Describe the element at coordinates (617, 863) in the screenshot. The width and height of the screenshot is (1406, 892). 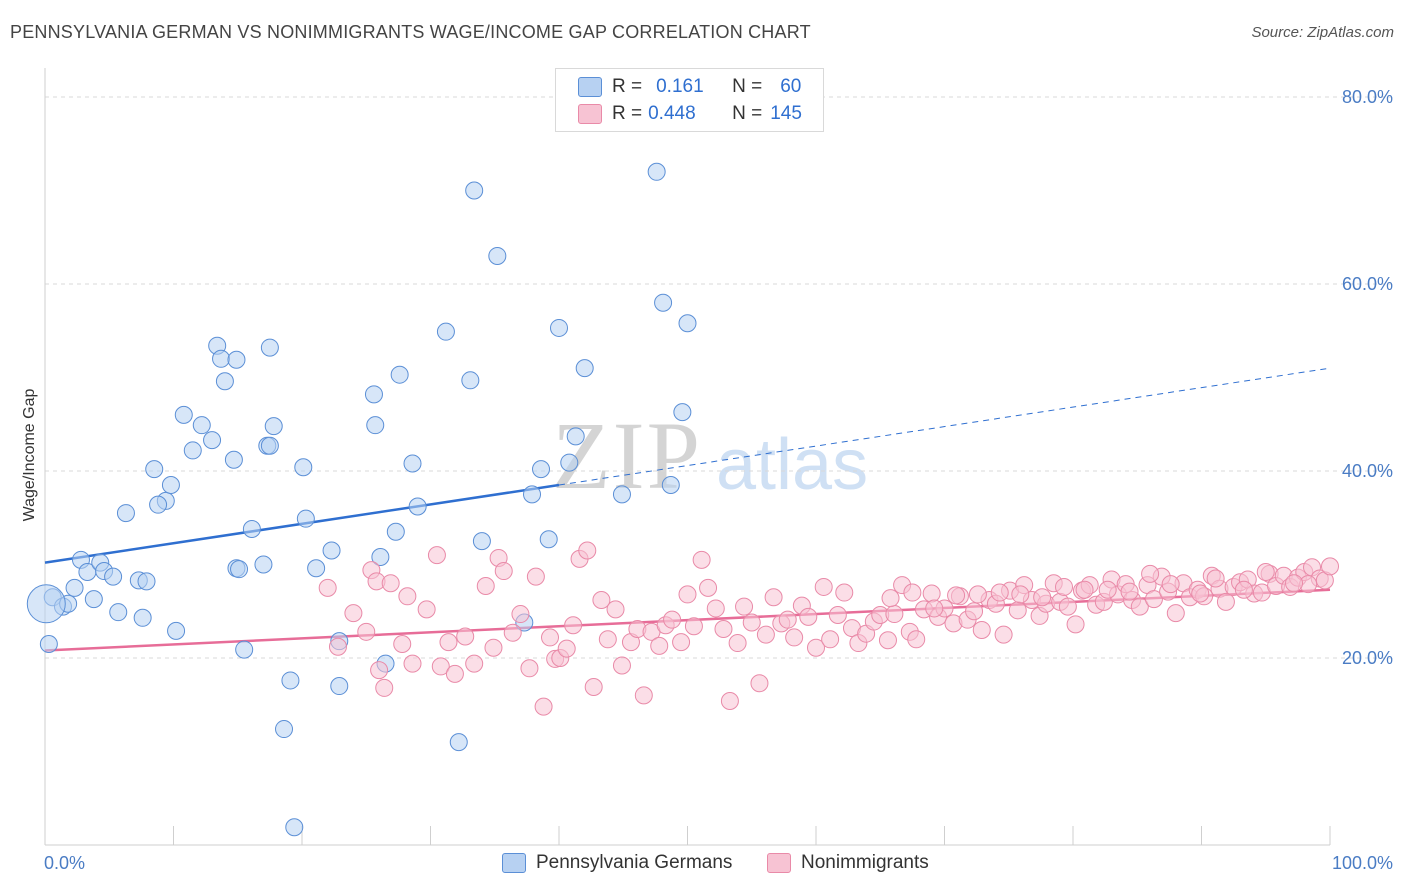
I see `bottom-legend-pennsylvania-germans: Pennsylvania Germans` at that location.